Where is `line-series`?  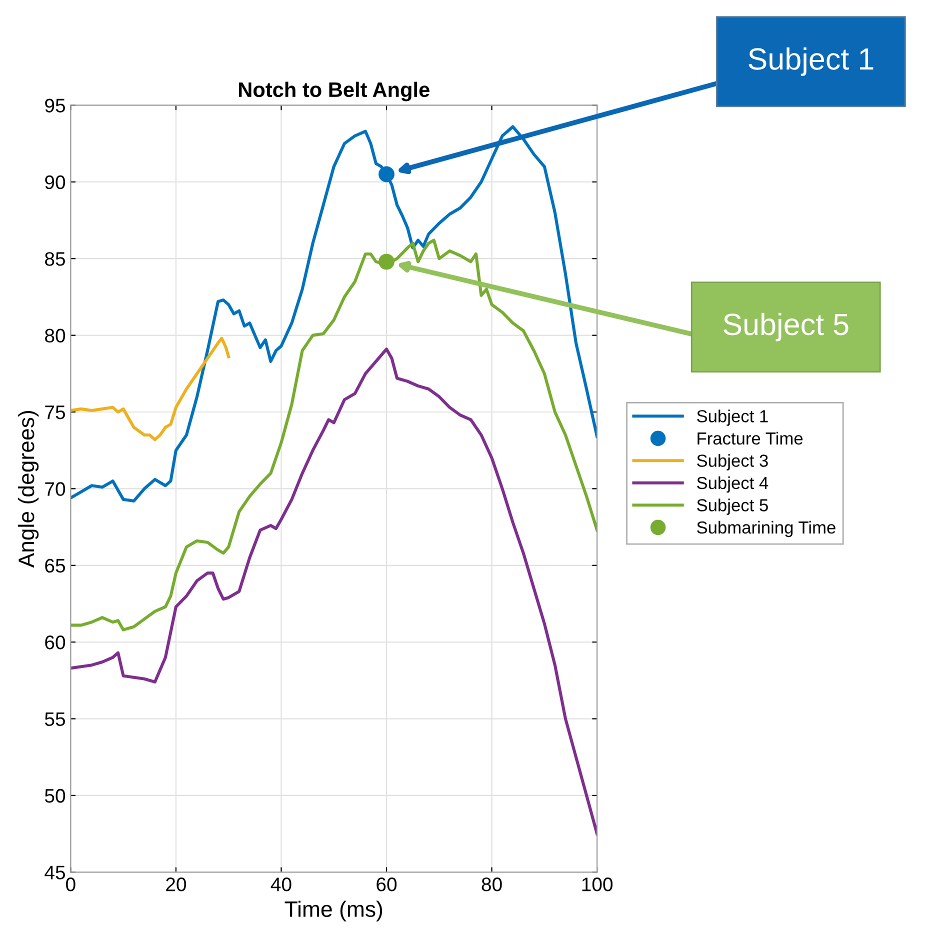 line-series is located at coordinates (150, 389).